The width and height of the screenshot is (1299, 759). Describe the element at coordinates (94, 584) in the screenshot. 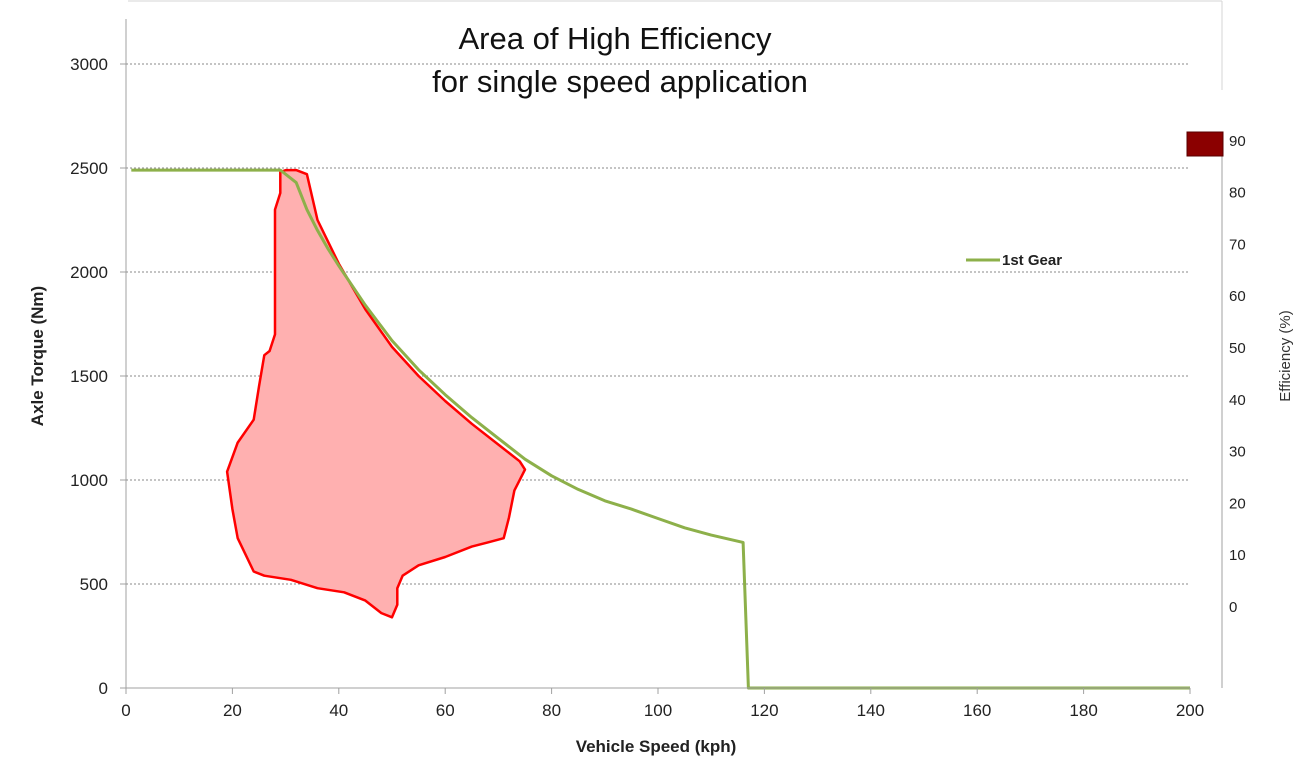

I see `y-tick-label-500: 500` at that location.